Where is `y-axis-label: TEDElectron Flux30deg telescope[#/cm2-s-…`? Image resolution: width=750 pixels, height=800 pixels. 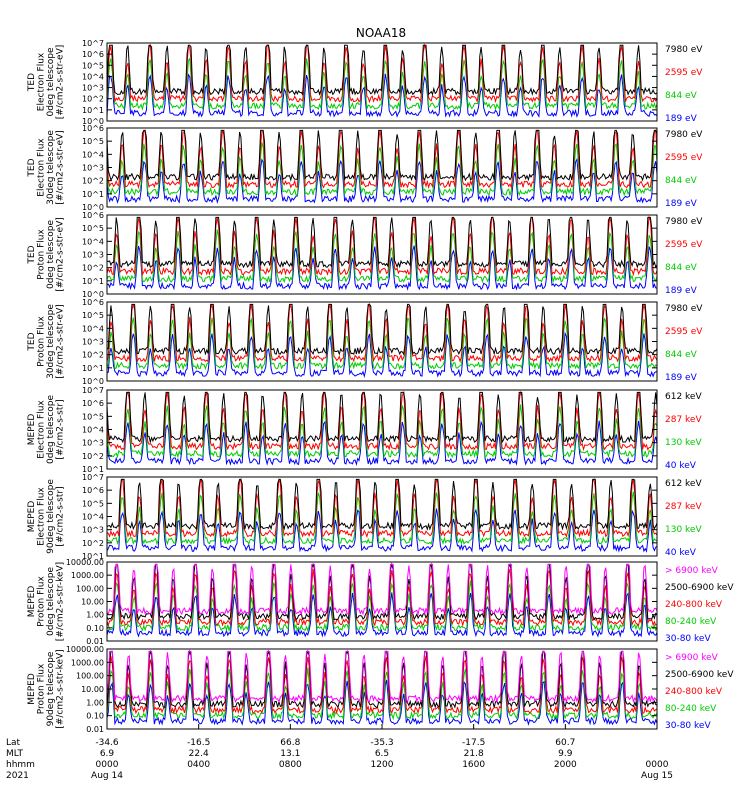 y-axis-label: TEDElectron Flux30deg telescope[#/cm2-s-… is located at coordinates (46, 167).